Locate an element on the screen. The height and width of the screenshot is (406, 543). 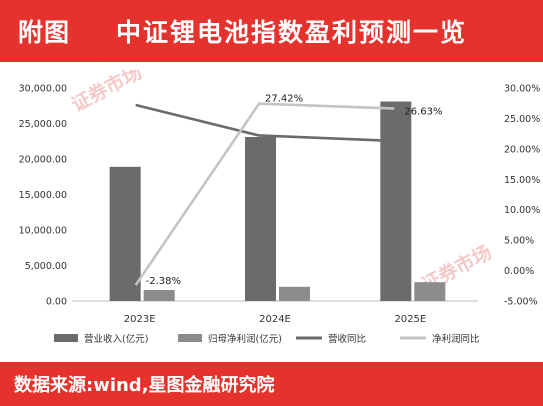
legend-label: 营收同比 is located at coordinates (347, 339).